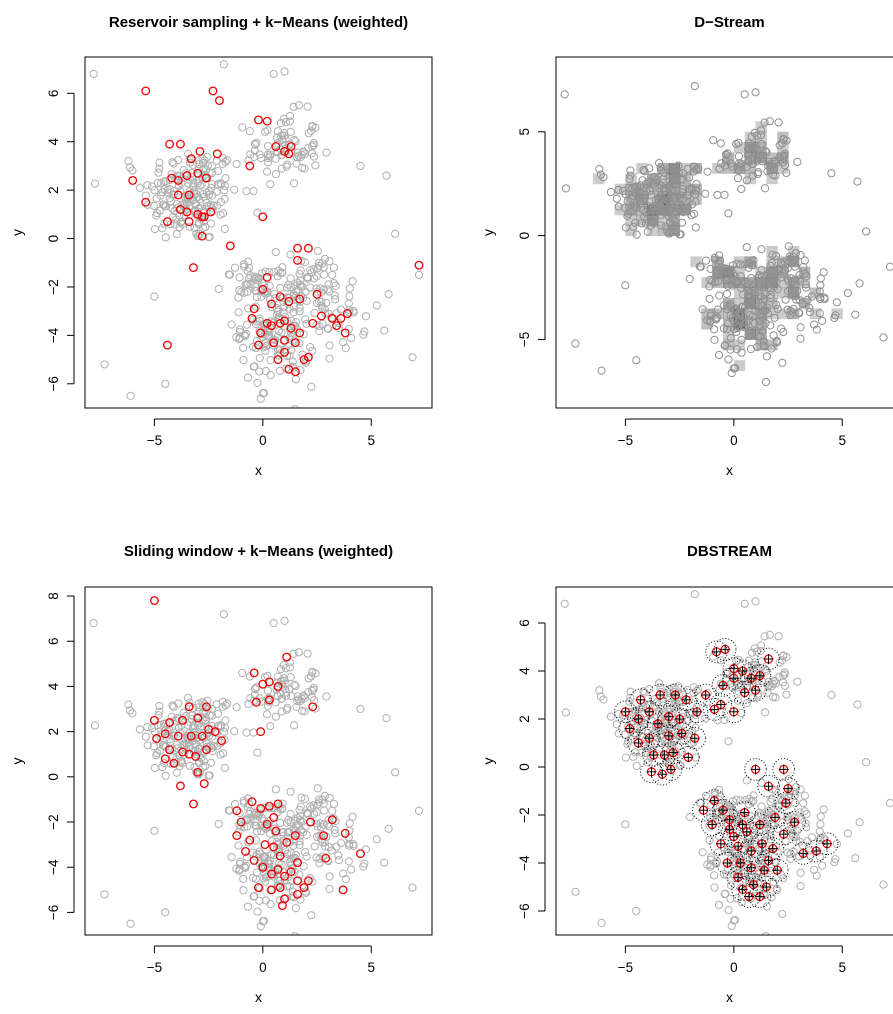 This screenshot has height=1014, width=893. I want to click on y-tick-label: 6, so click(524, 623).